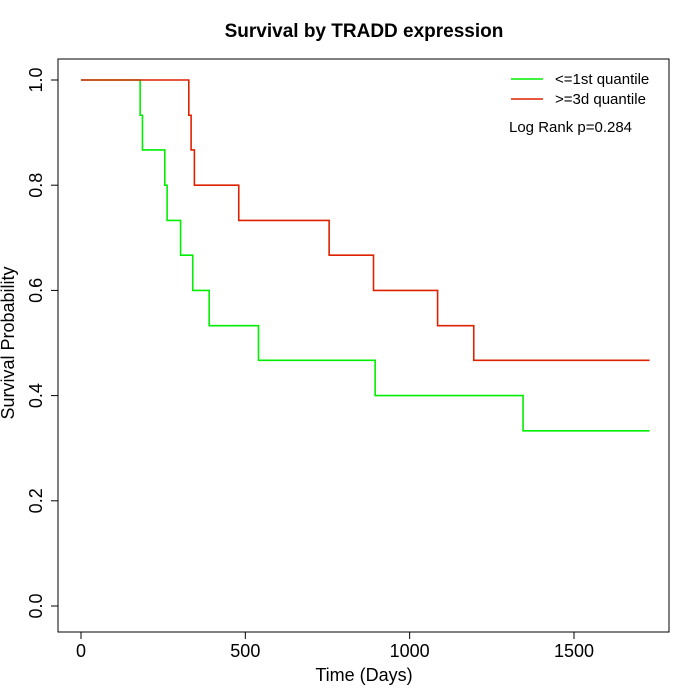 This screenshot has height=700, width=700. What do you see at coordinates (36, 185) in the screenshot?
I see `y-tick-label: 0.8` at bounding box center [36, 185].